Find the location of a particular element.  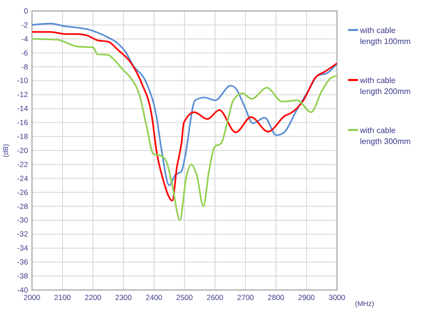

legend-label: with cable length 200mm is located at coordinates (385, 86).